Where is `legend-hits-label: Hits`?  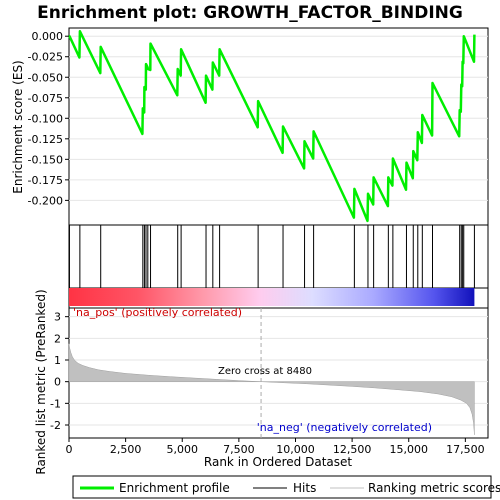 legend-hits-label: Hits is located at coordinates (304, 488).